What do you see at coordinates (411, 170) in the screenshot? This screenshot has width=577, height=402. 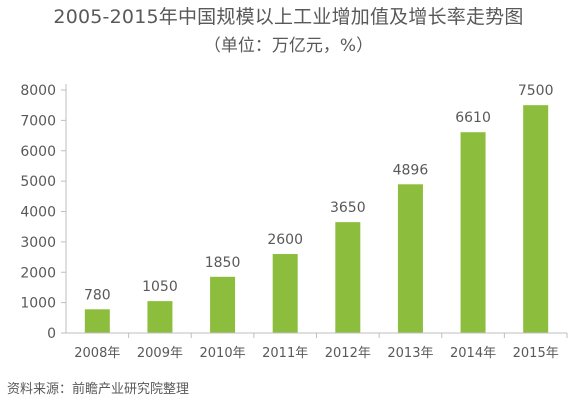 I see `data-label: 4896` at bounding box center [411, 170].